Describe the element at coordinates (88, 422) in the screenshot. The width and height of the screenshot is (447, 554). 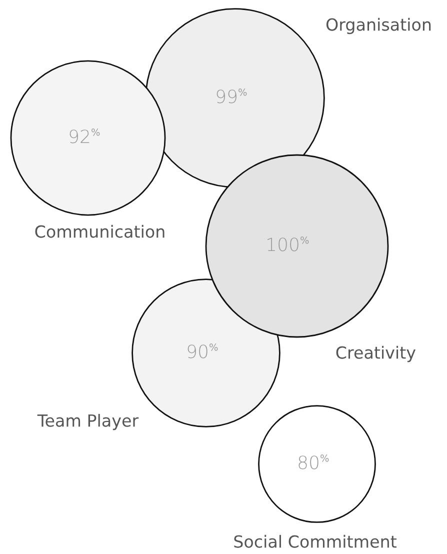
I see `category-label: Team Player` at that location.